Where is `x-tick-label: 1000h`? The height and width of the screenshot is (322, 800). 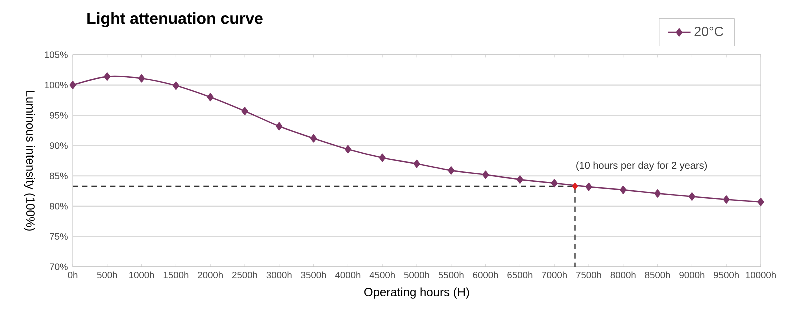 x-tick-label: 1000h is located at coordinates (142, 275).